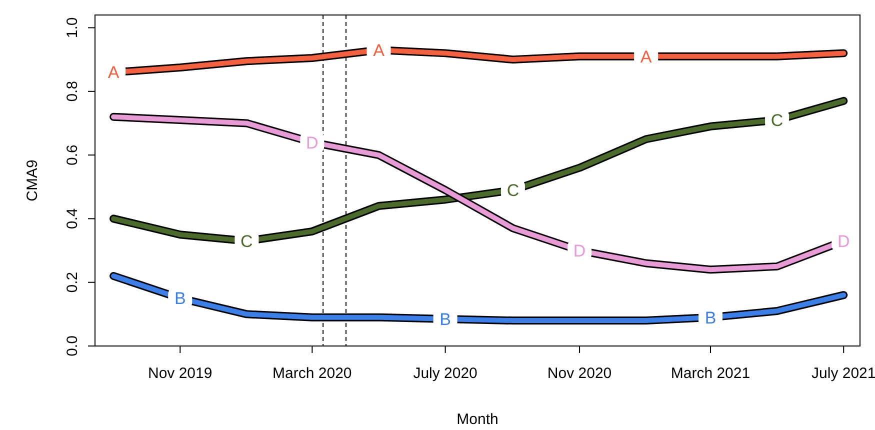  Describe the element at coordinates (843, 373) in the screenshot. I see `x-tick-label: July 2021` at that location.